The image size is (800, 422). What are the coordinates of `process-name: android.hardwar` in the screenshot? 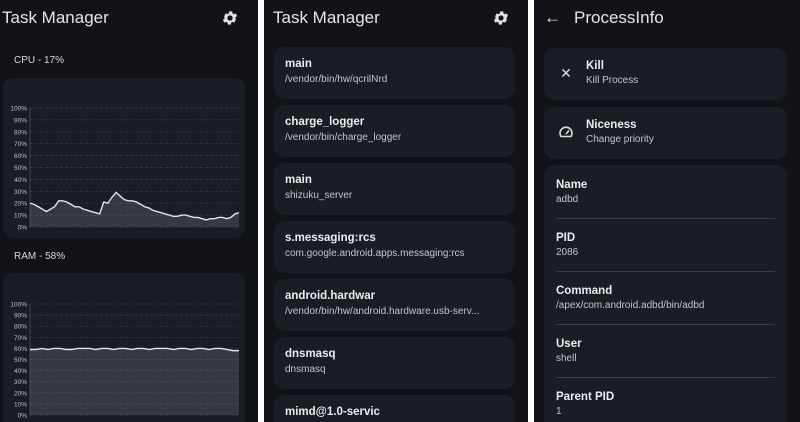 It's located at (330, 296).